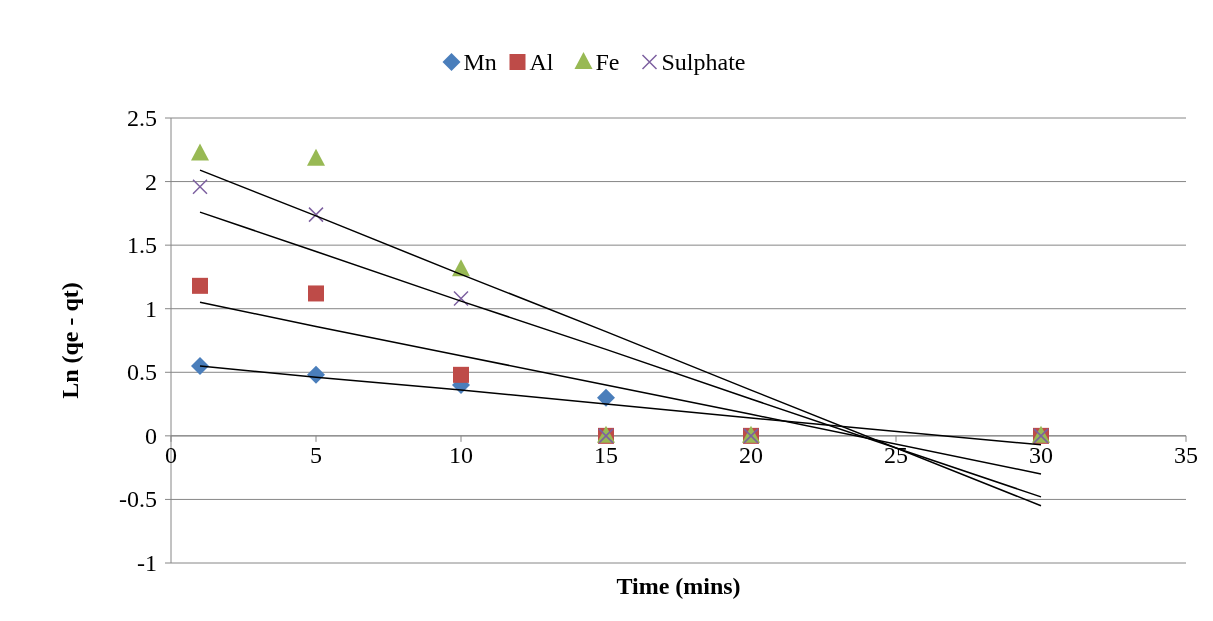 This screenshot has width=1213, height=621. Describe the element at coordinates (151, 308) in the screenshot. I see `y-tick-label: 1` at that location.